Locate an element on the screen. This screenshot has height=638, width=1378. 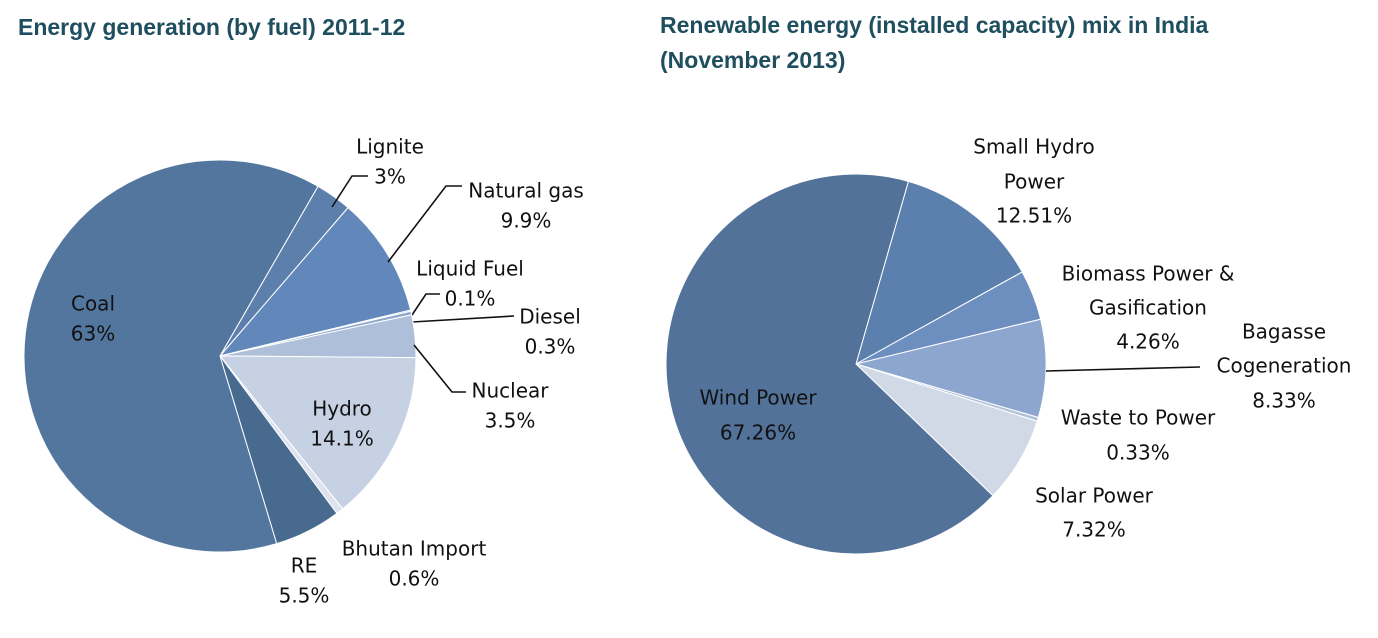
leader-line-natural-gas is located at coordinates (424, 224).